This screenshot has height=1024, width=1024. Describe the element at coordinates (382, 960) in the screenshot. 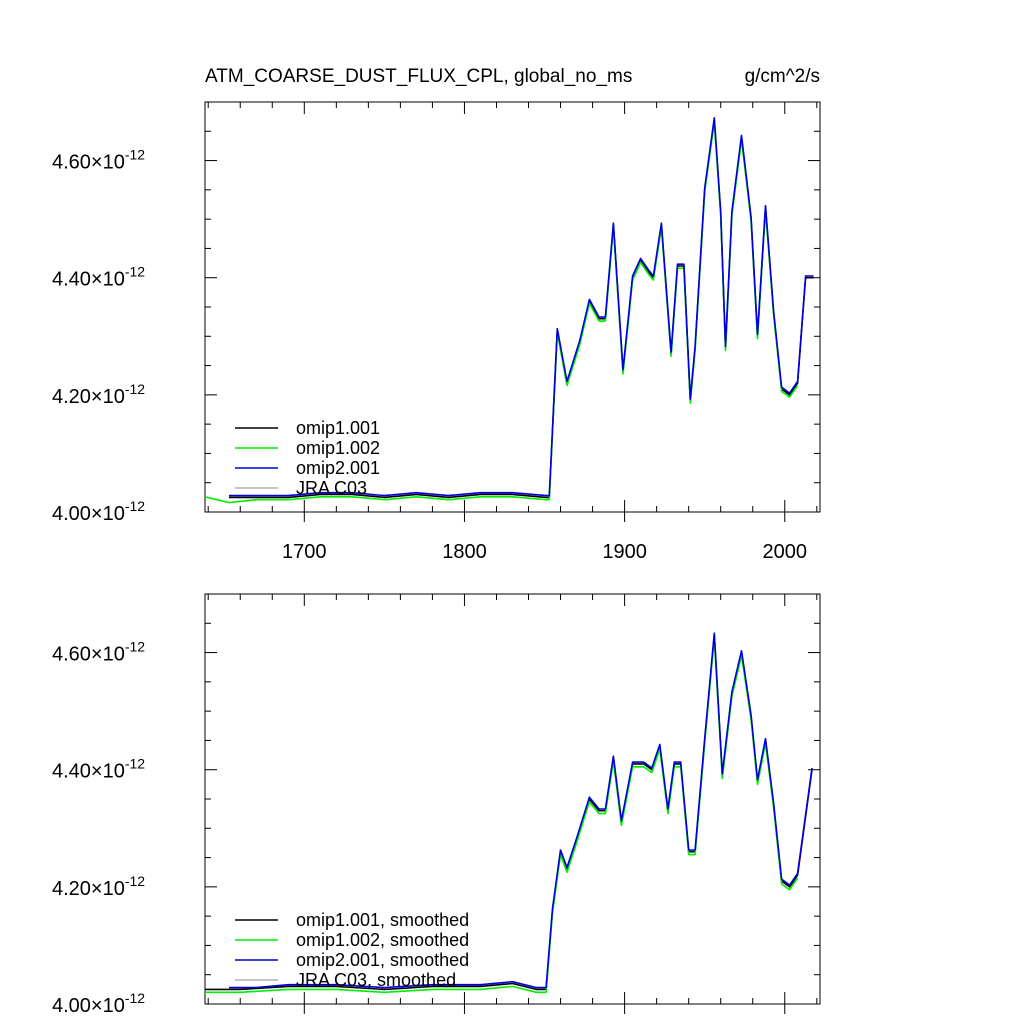

I see `legend-label: omip2.001, smoothed` at that location.